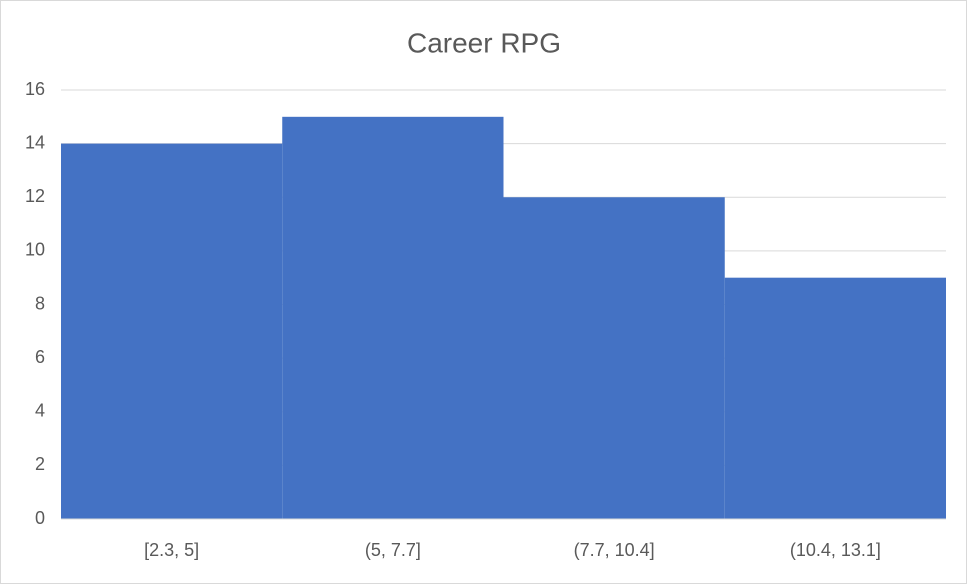  Describe the element at coordinates (484, 42) in the screenshot. I see `chart-title: Career RPG` at that location.